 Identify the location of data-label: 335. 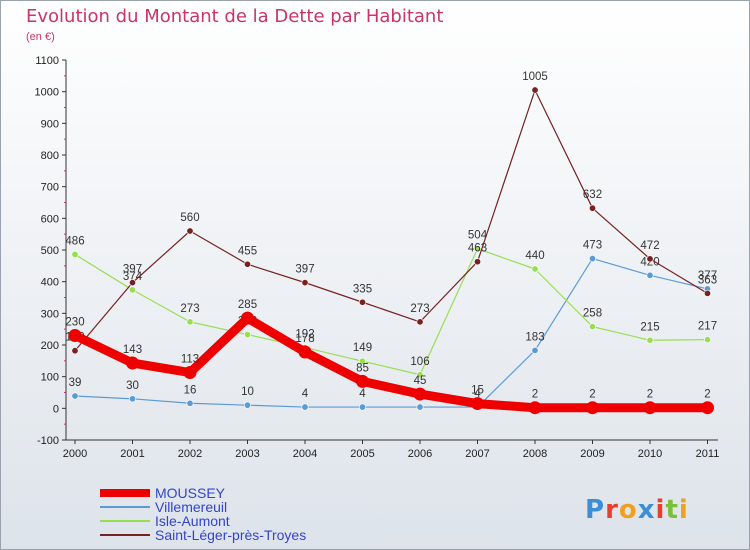
(362, 289).